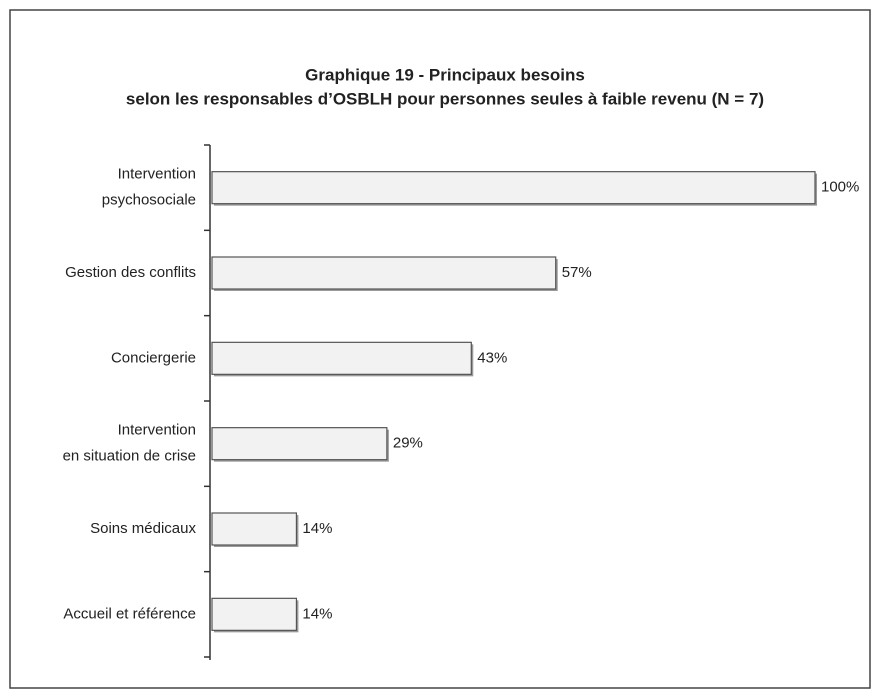 This screenshot has height=698, width=881. I want to click on value-label: 29%, so click(408, 443).